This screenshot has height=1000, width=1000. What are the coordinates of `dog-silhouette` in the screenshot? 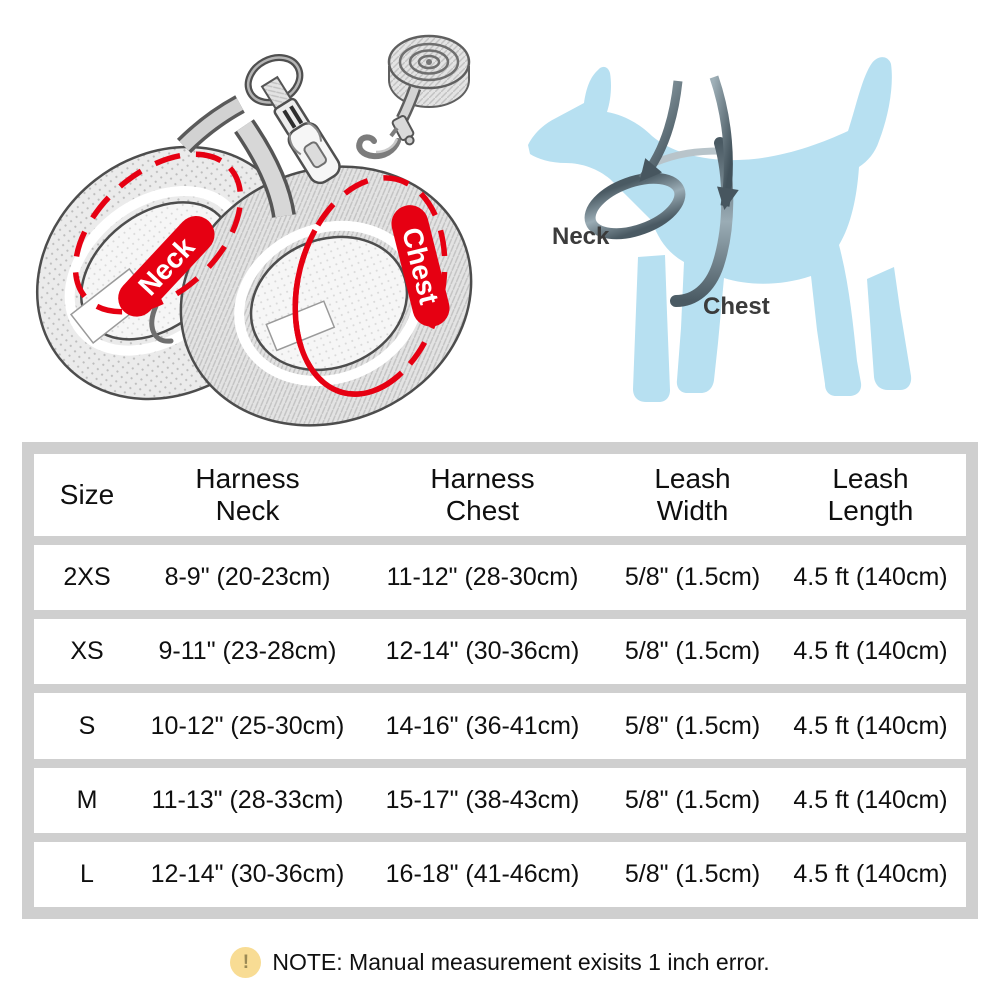 It's located at (720, 229).